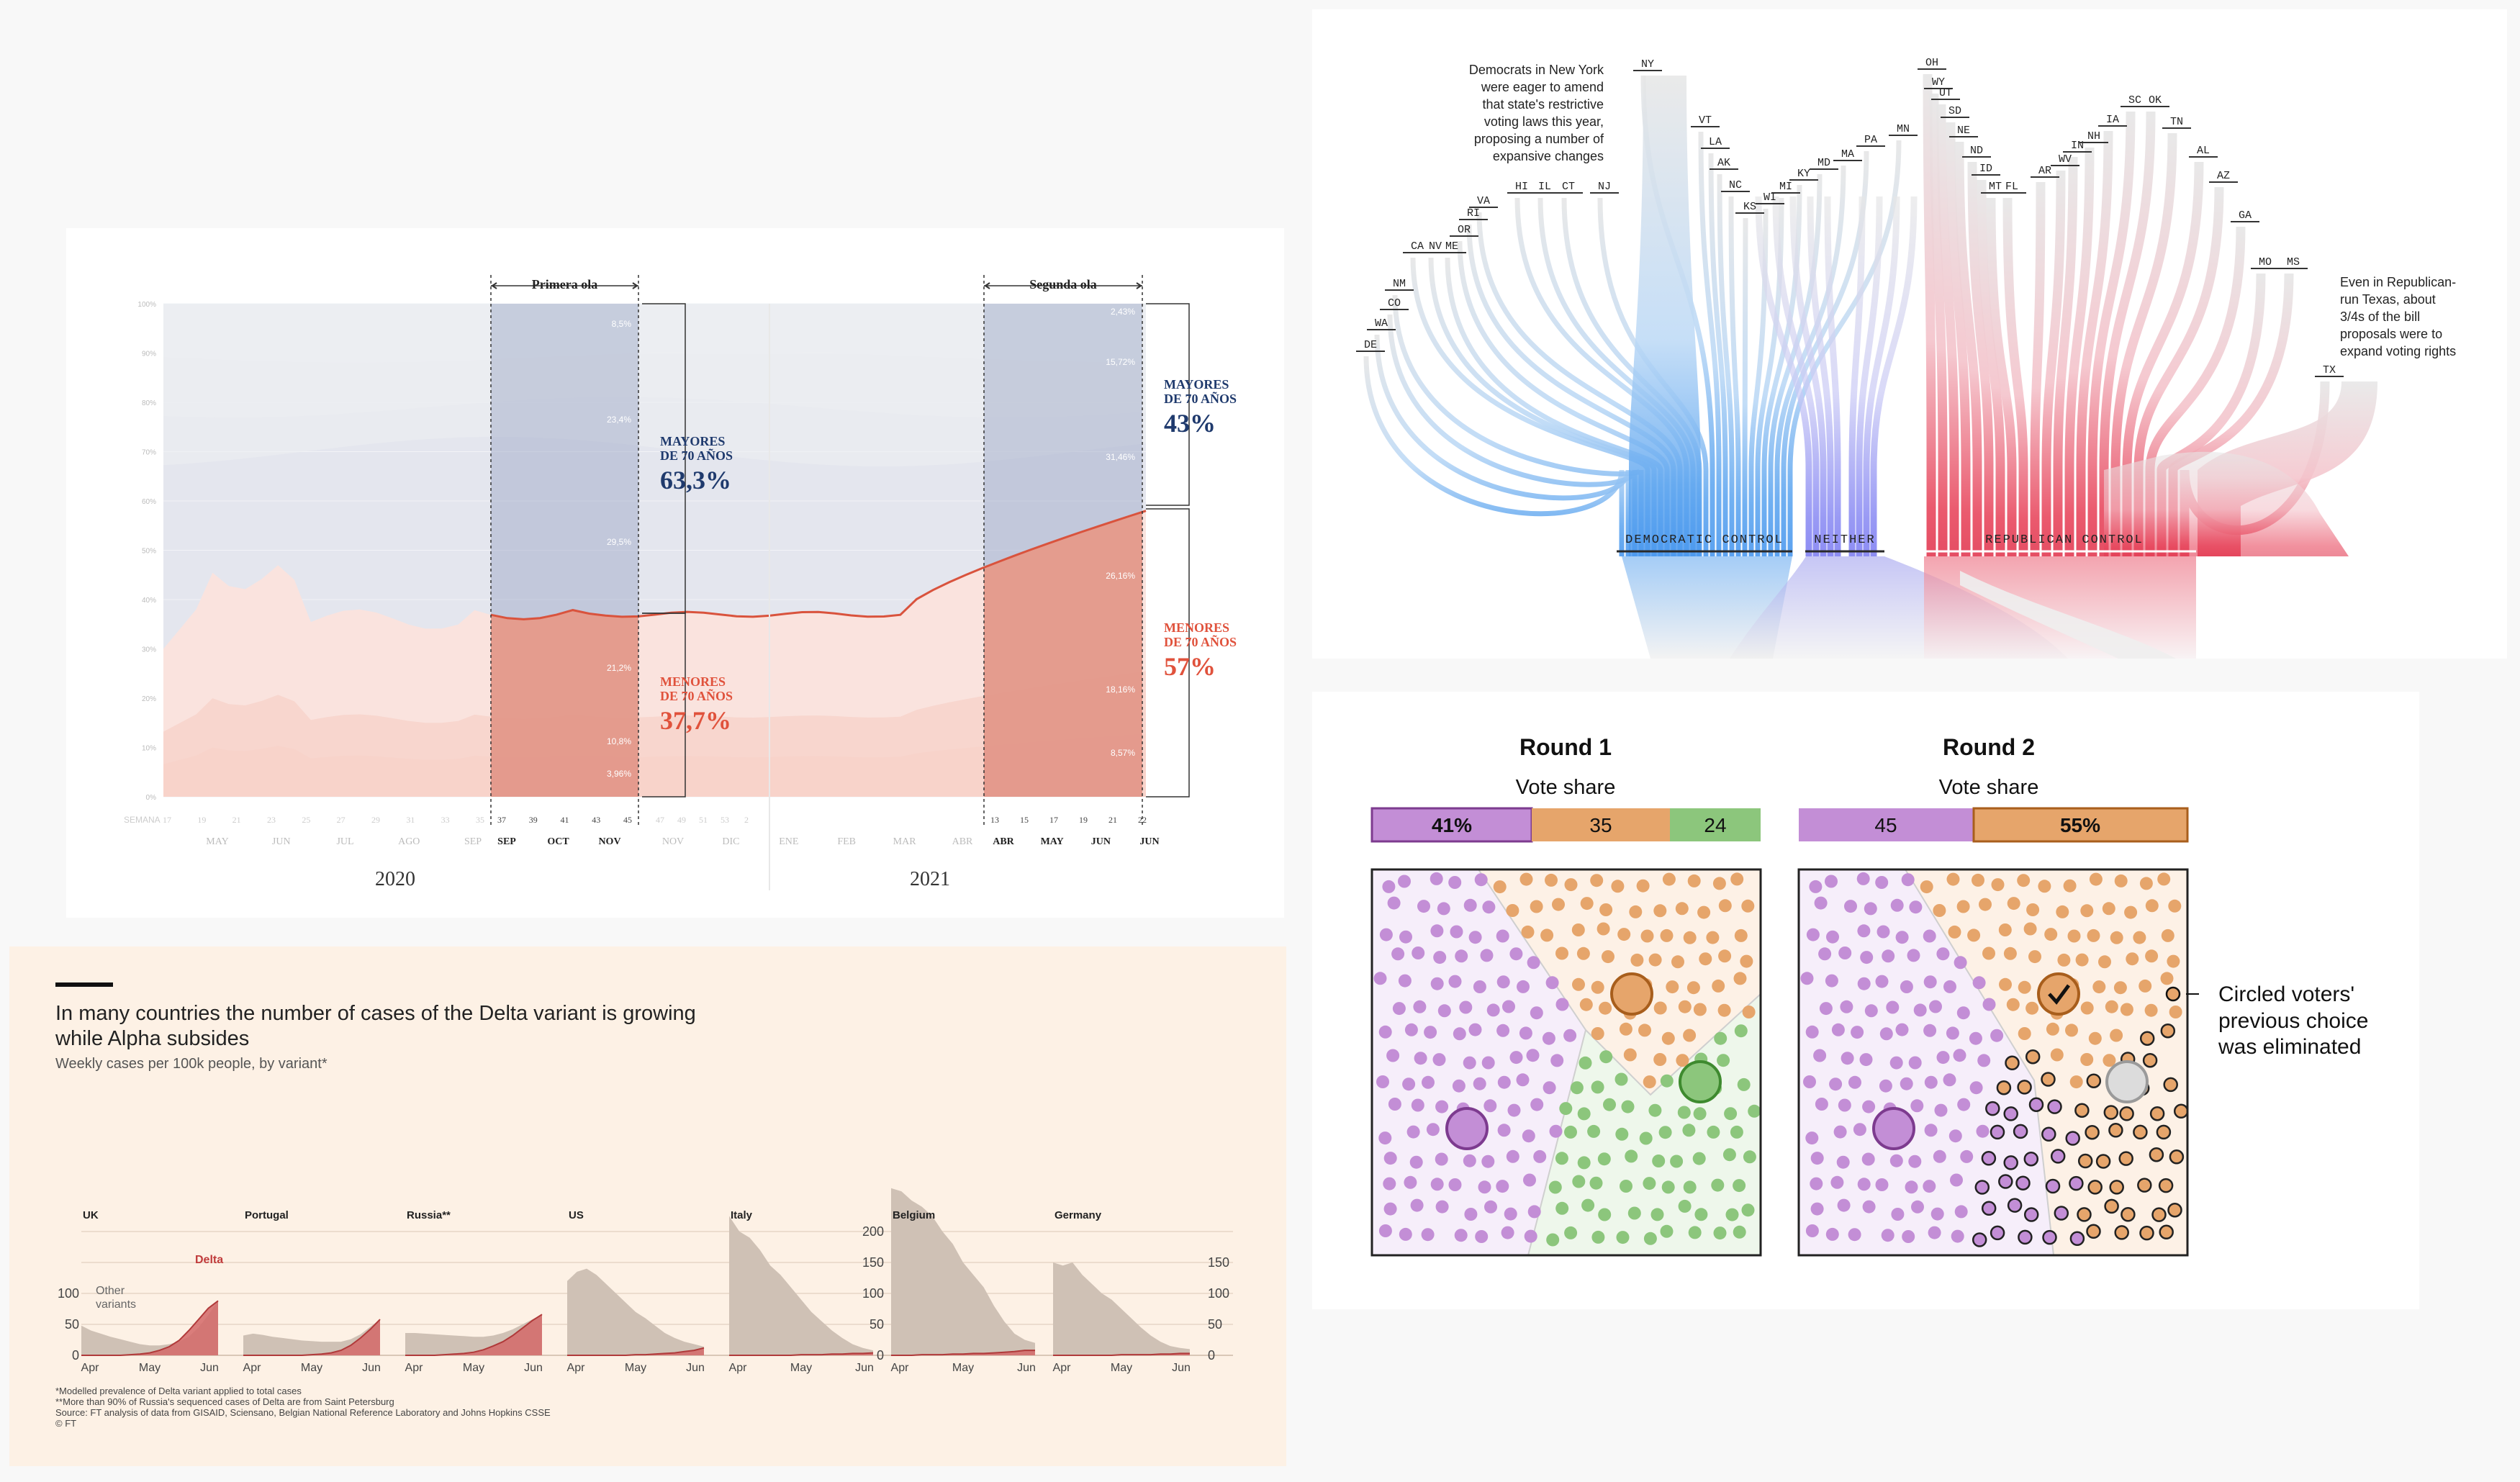 This screenshot has height=1482, width=2520. I want to click on week-axis-title: SEMANA, so click(142, 820).